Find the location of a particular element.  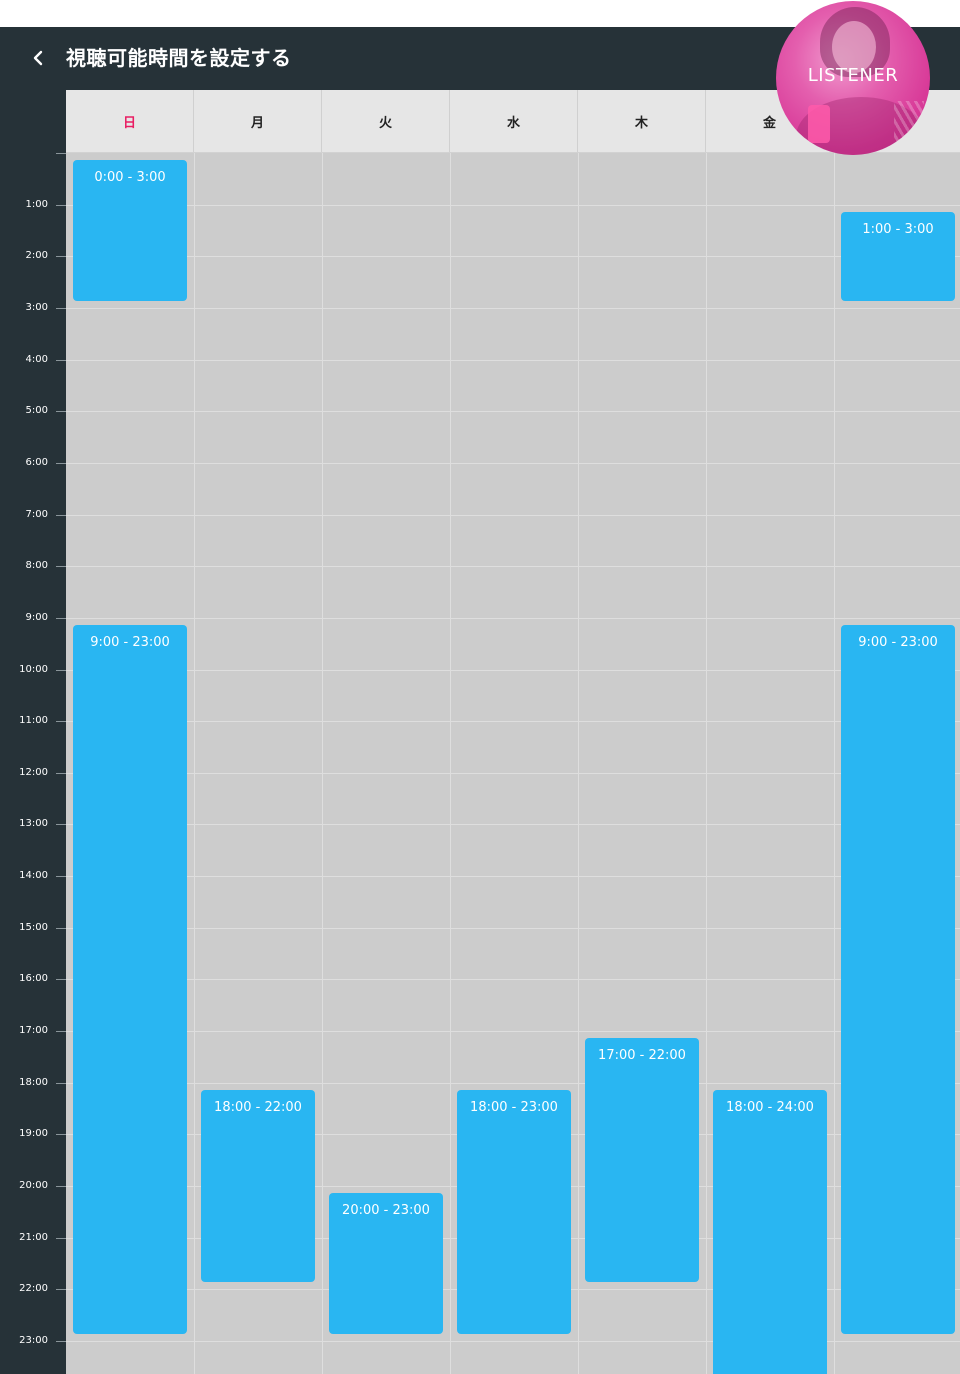

time-label: 16:00 is located at coordinates (33, 979).